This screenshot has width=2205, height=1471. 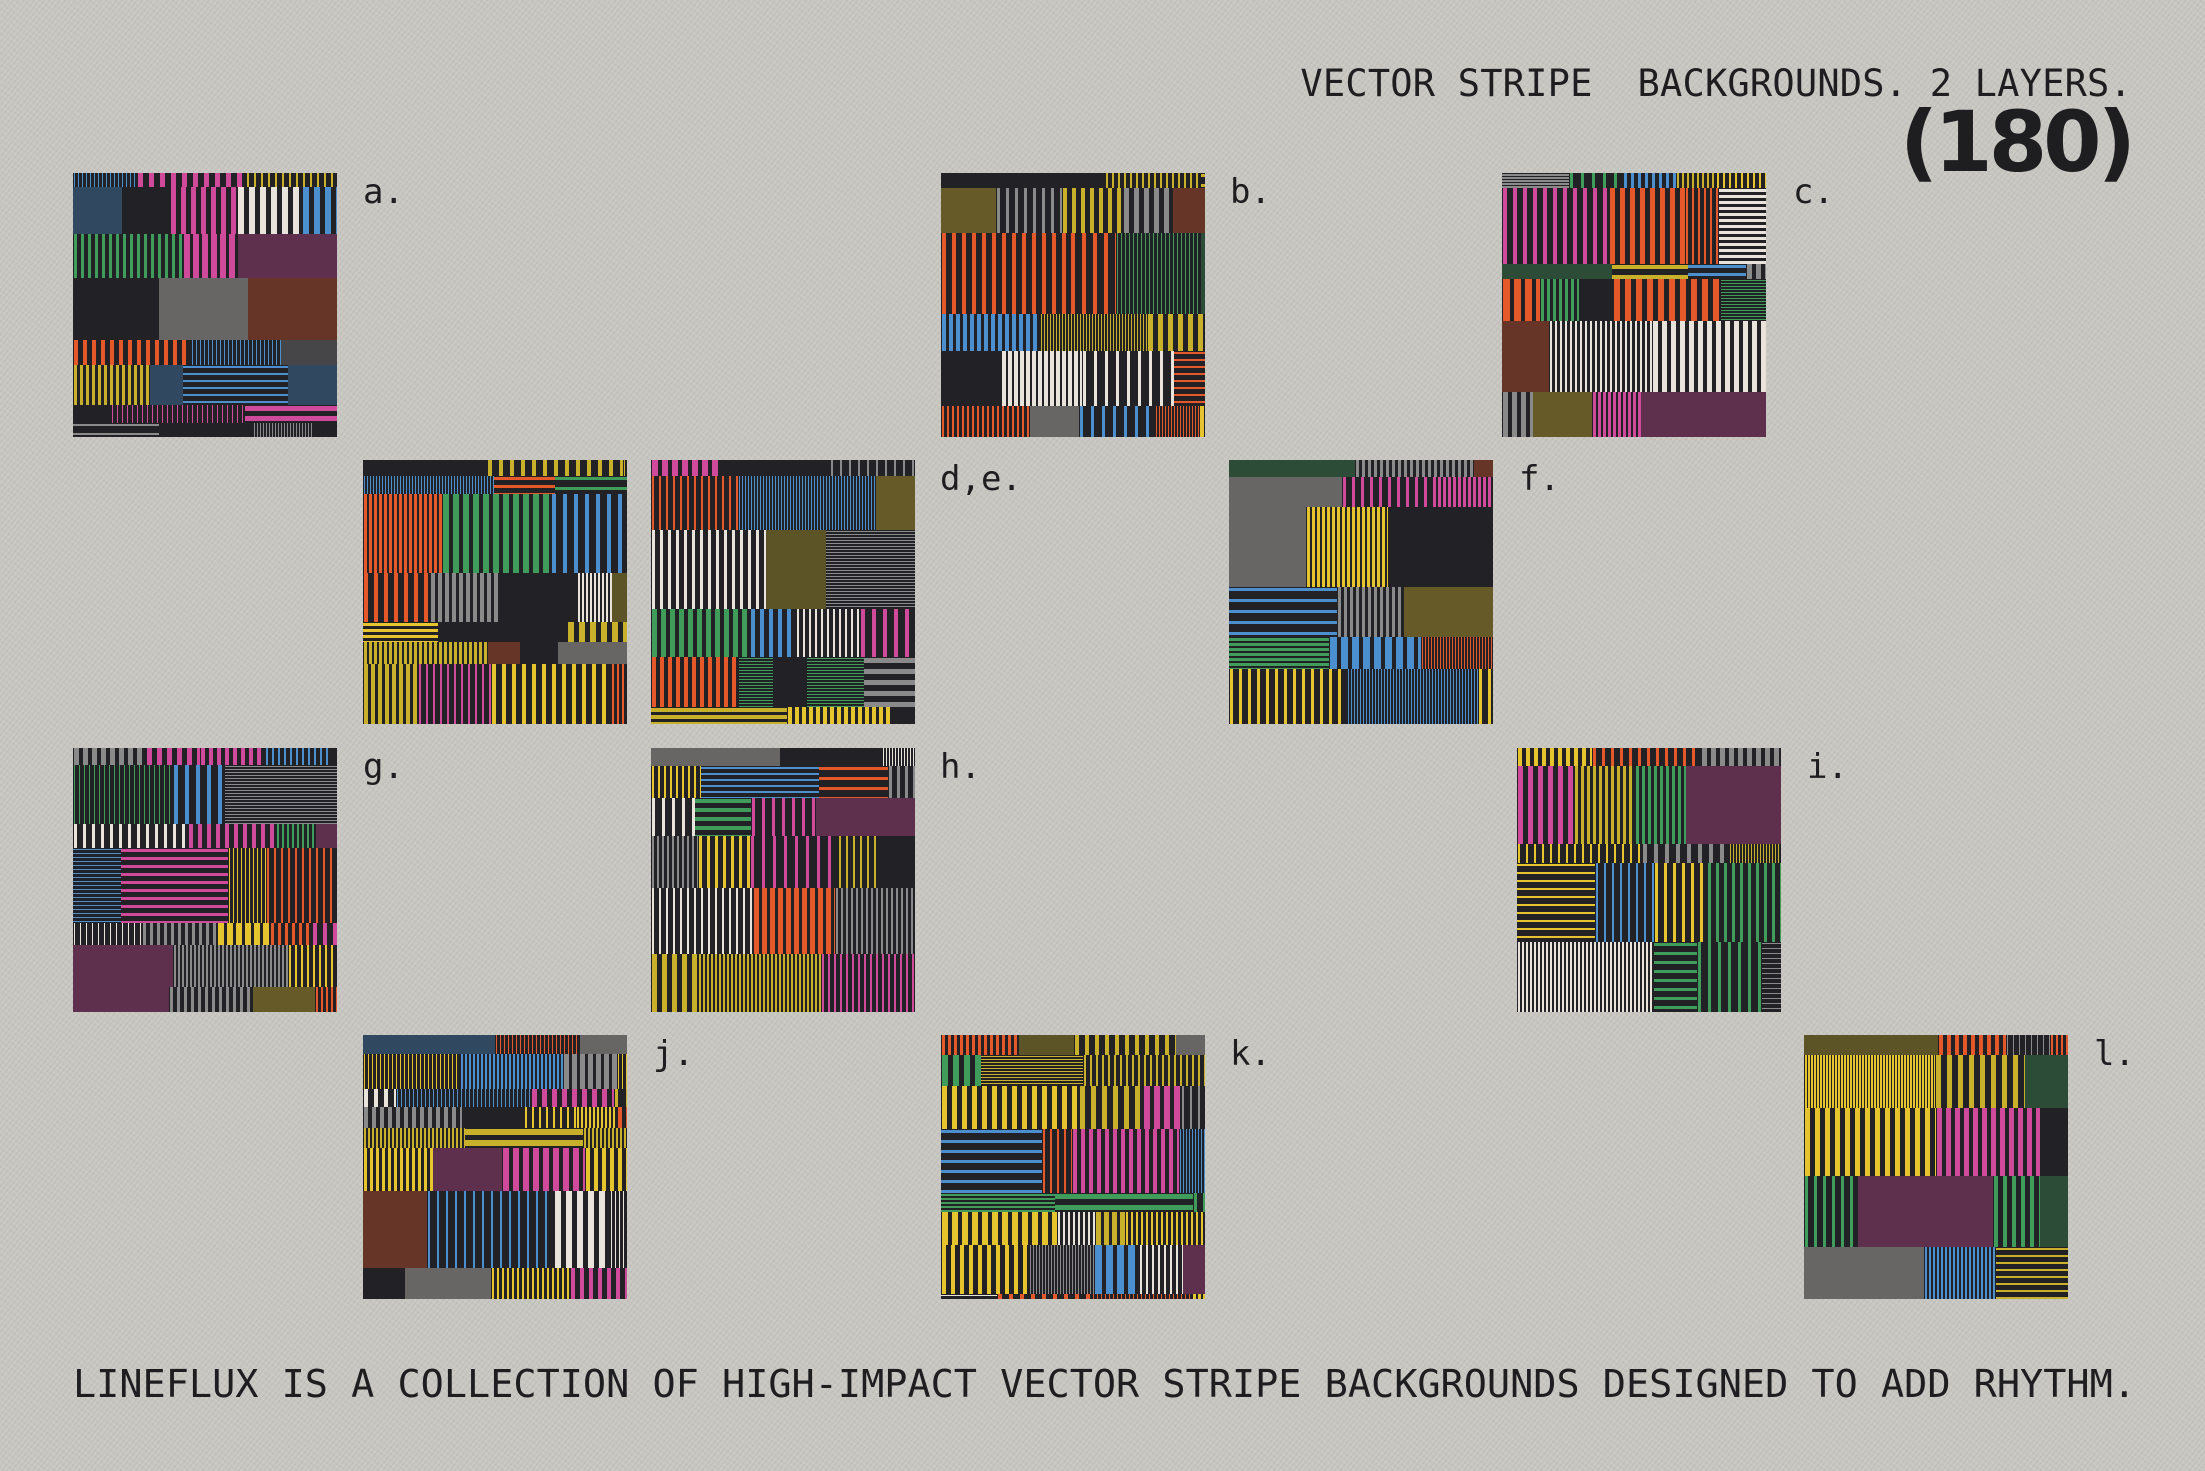 What do you see at coordinates (1539, 479) in the screenshot?
I see `label-f: f.` at bounding box center [1539, 479].